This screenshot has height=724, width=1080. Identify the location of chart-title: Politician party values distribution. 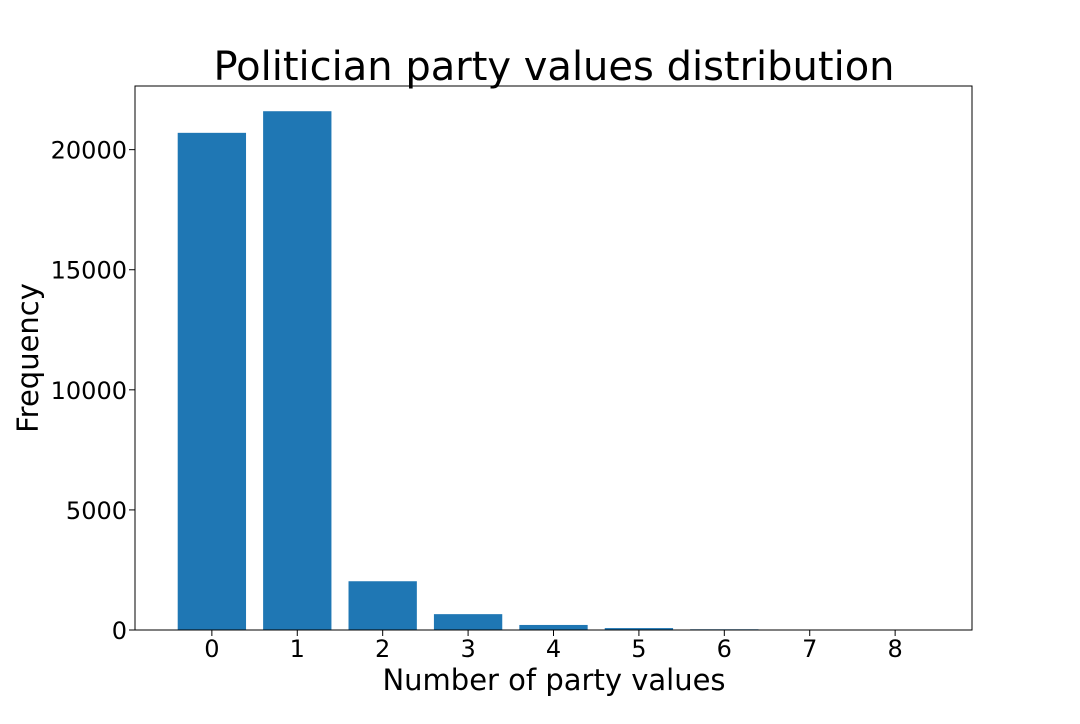
(553, 67).